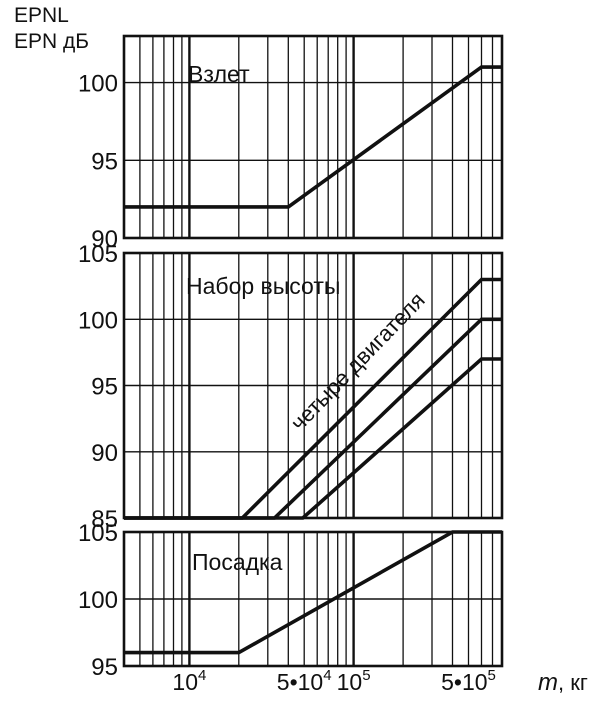  I want to click on x-tick-label: 5•104, so click(304, 681).